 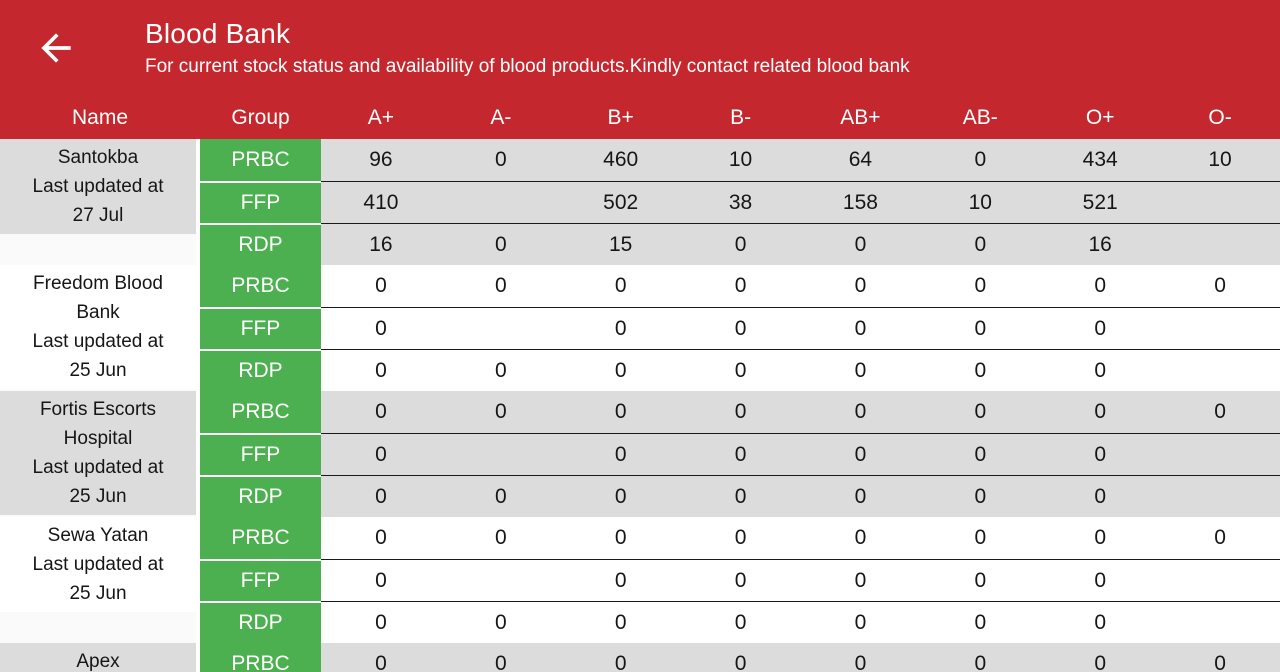 What do you see at coordinates (620, 622) in the screenshot?
I see `stock-value-rdp-b-plus: 0` at bounding box center [620, 622].